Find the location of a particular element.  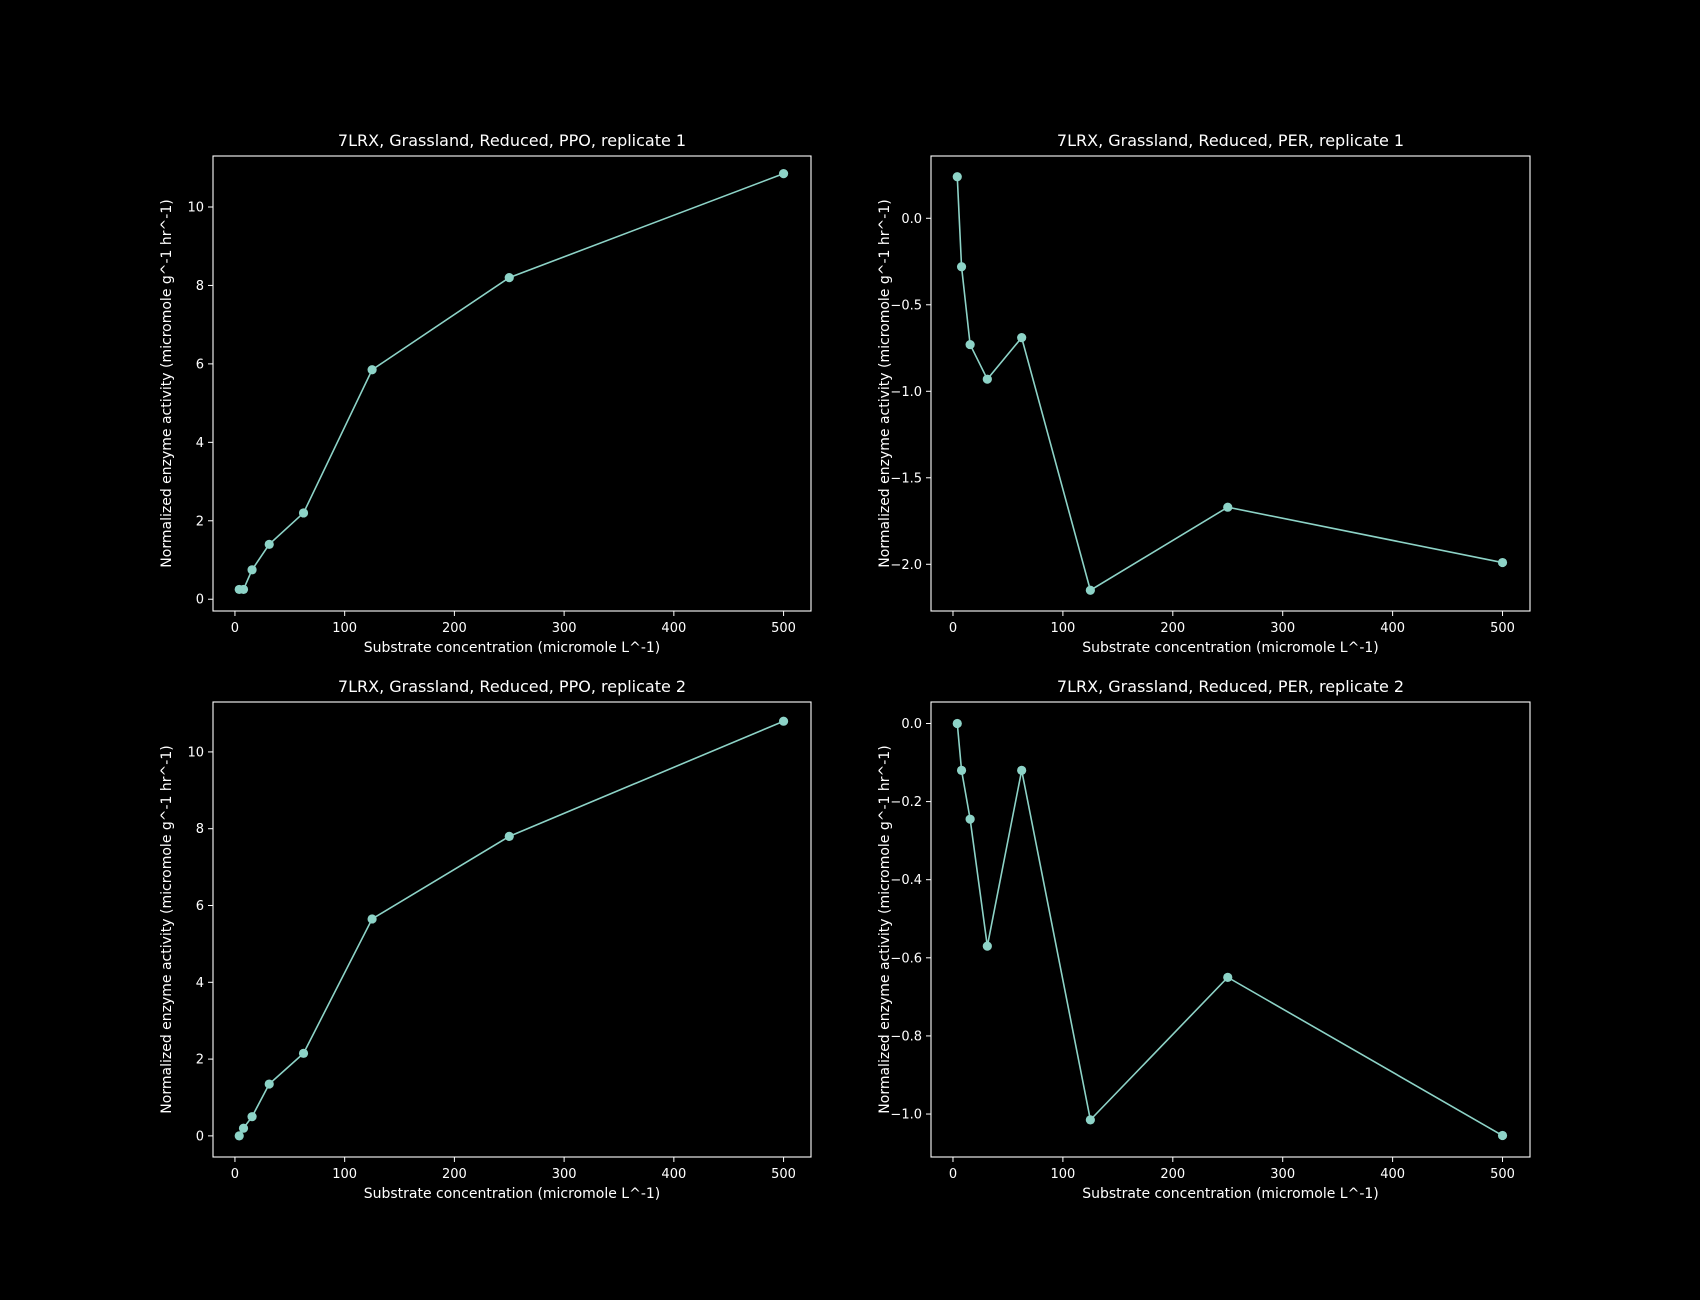

y-tick-label: −0.4 is located at coordinates (906, 880).